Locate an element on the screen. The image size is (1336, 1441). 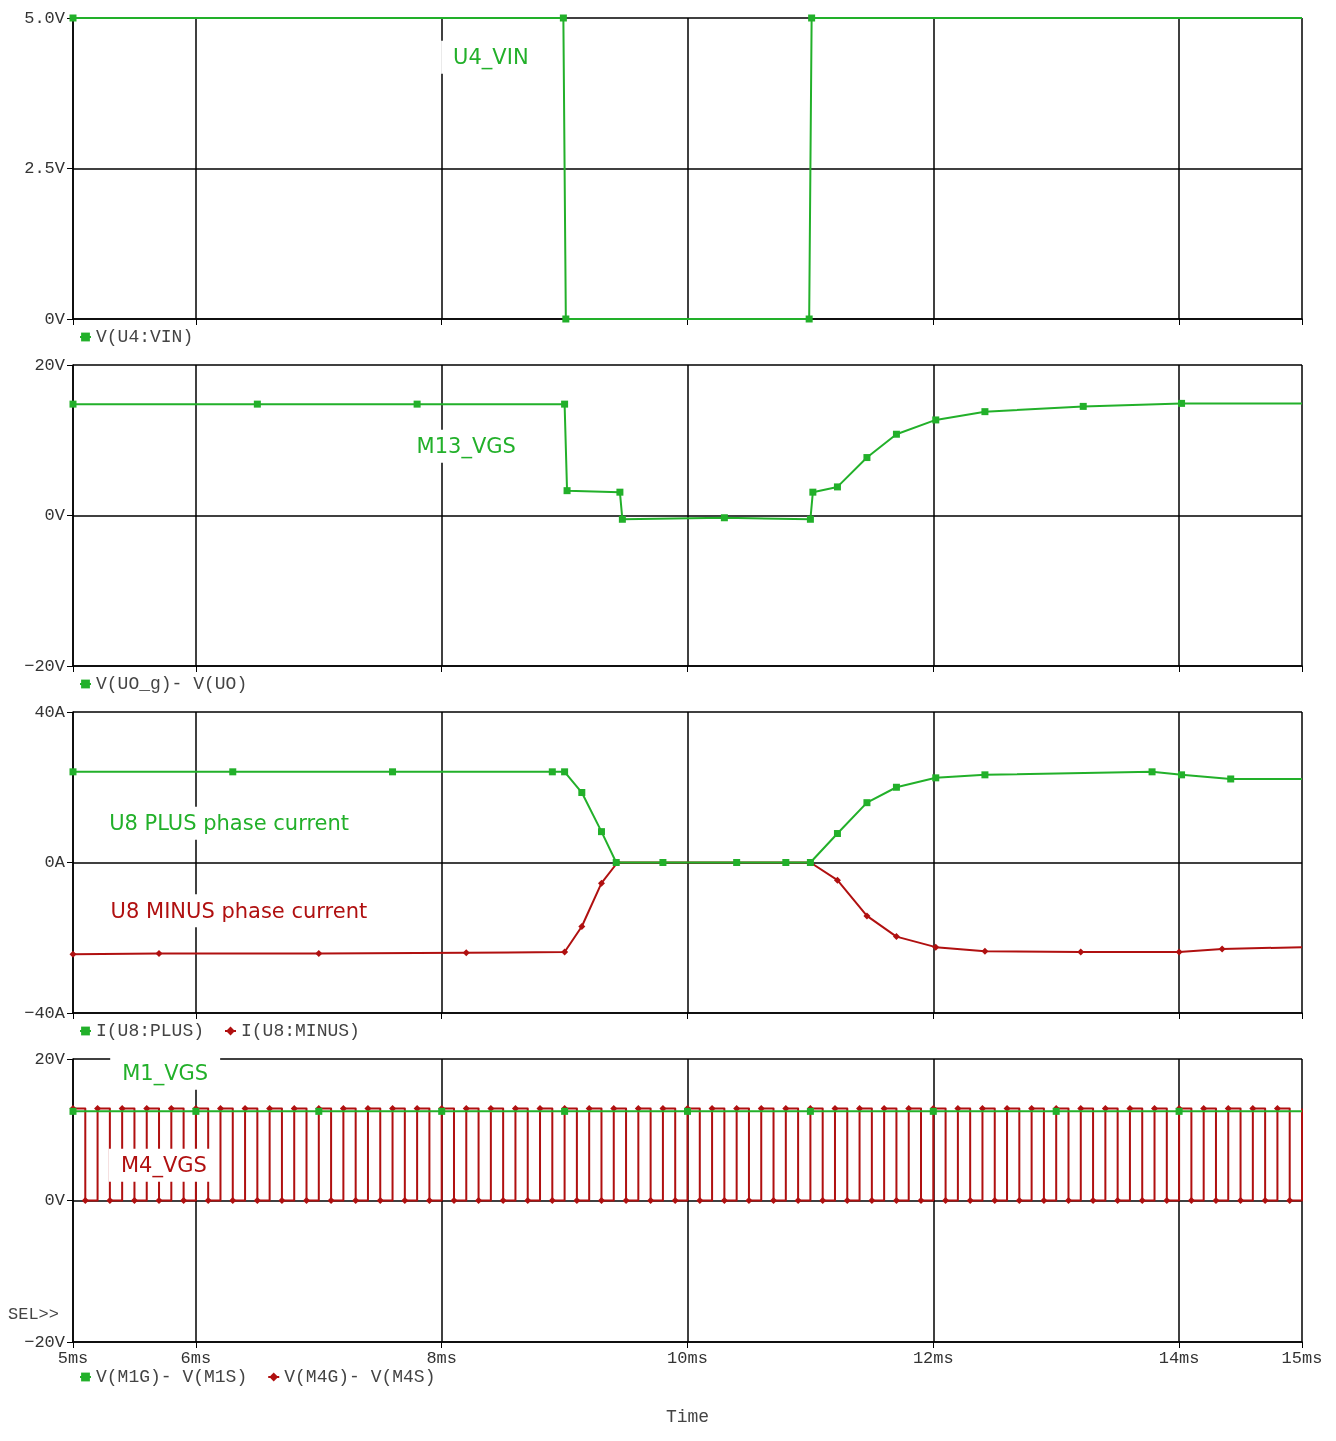
annotation: U8 MINUS phase current is located at coordinates (239, 910).